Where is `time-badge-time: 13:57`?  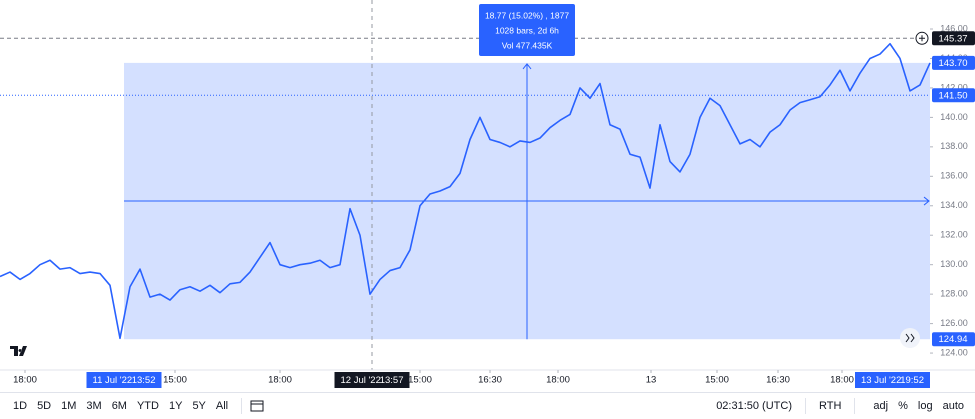
time-badge-time: 13:57 is located at coordinates (392, 380).